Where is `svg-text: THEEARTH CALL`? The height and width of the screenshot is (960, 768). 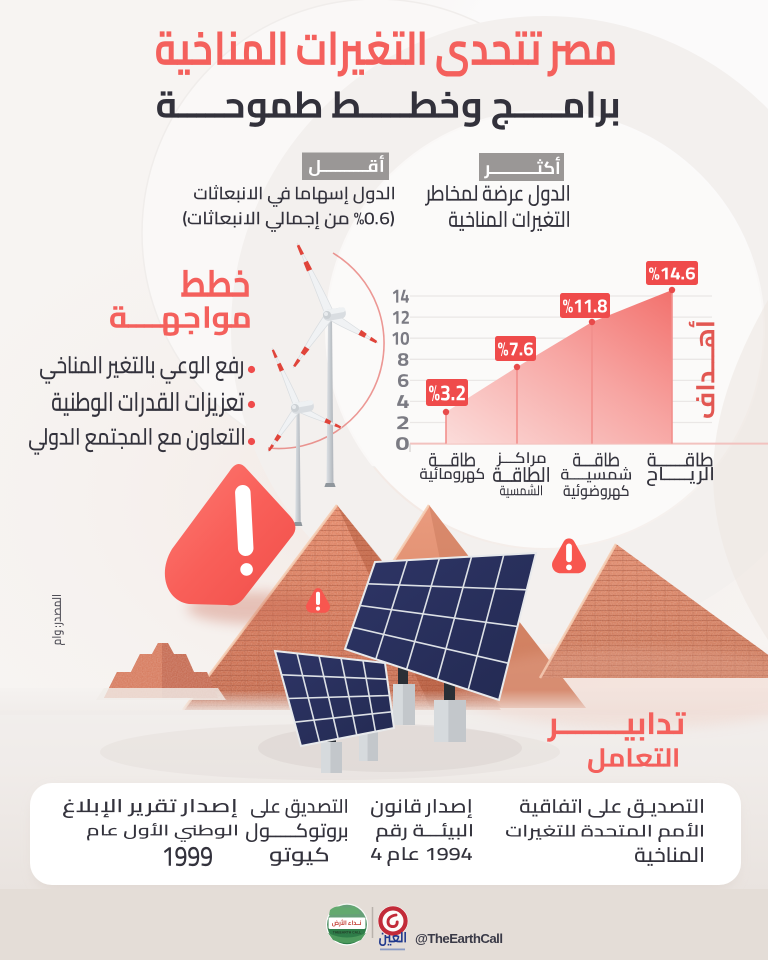 svg-text: THEEARTH CALL is located at coordinates (347, 932).